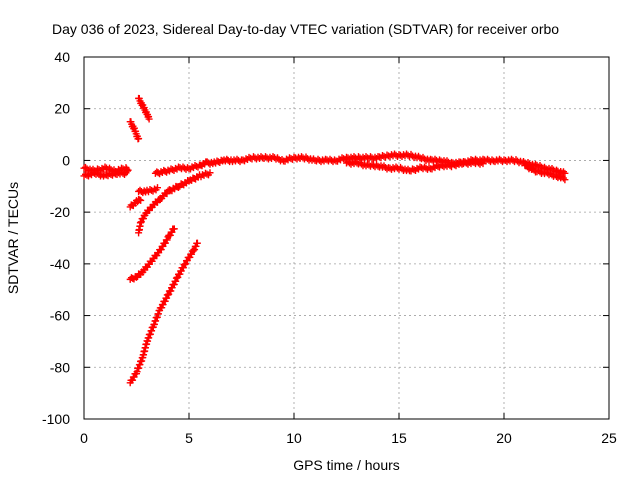 This screenshot has width=640, height=480. Describe the element at coordinates (56, 419) in the screenshot. I see `y-tick-label: -100` at that location.